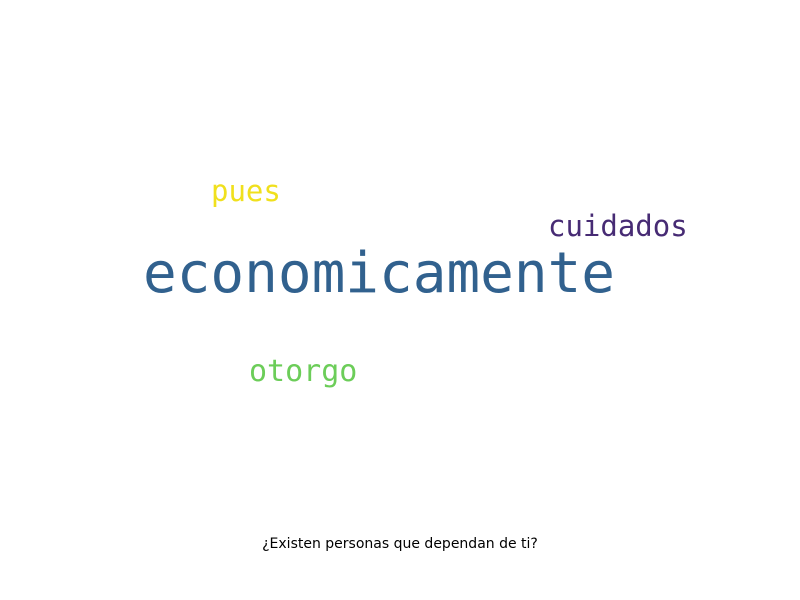  I want to click on caption: ¿Existen personas que dependan de ti?, so click(400, 544).